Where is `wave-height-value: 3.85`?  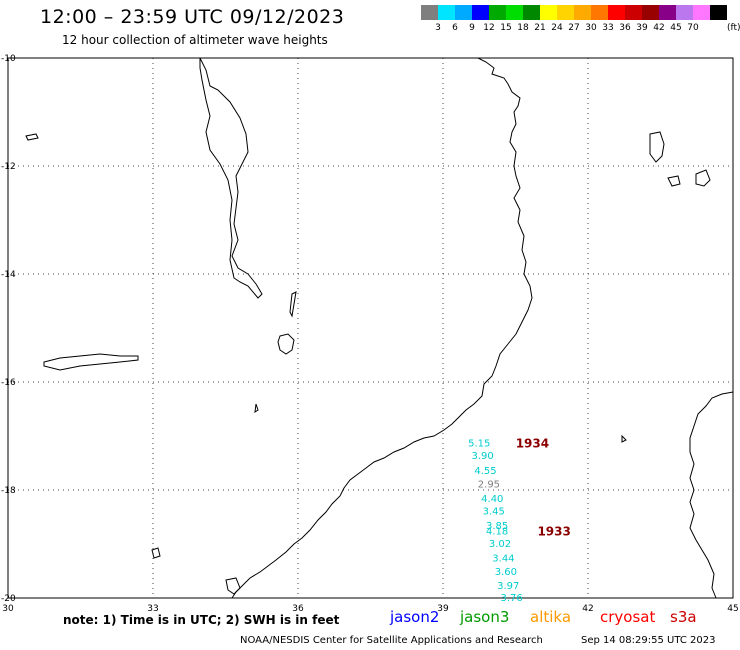 wave-height-value: 3.85 is located at coordinates (497, 526).